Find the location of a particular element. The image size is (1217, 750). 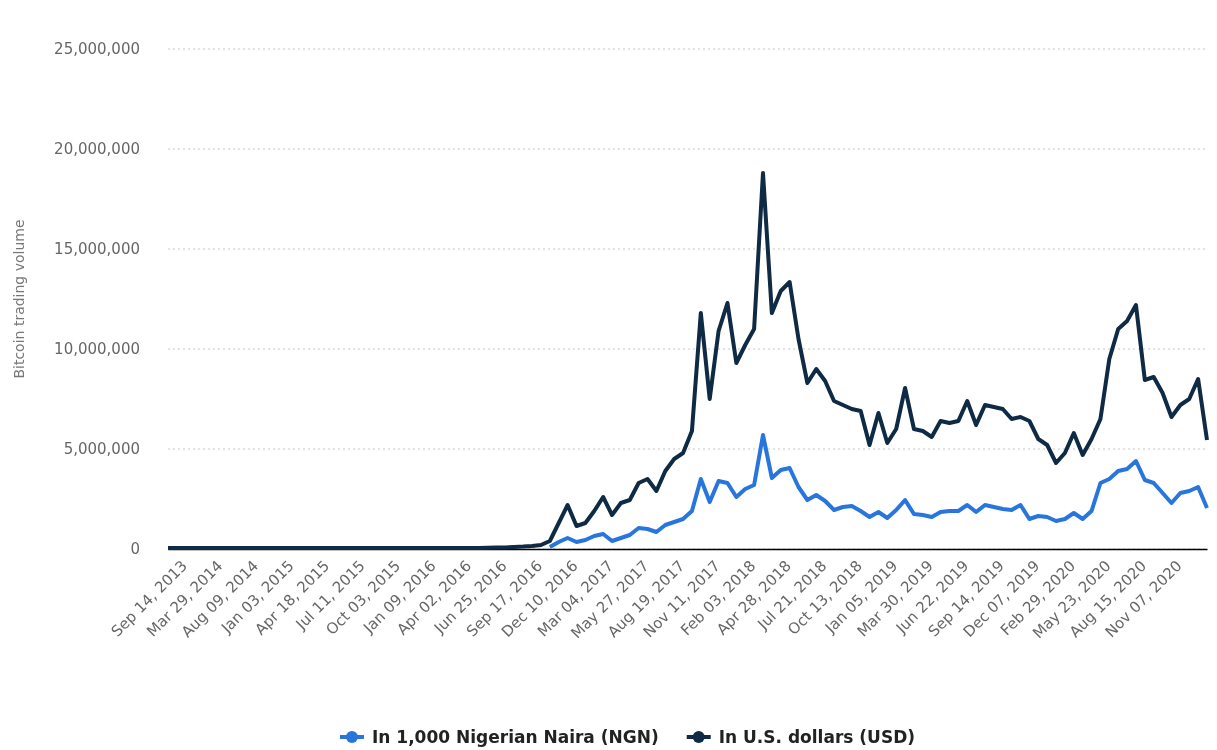

y-tick-label: 15,000,000 is located at coordinates (97, 249).